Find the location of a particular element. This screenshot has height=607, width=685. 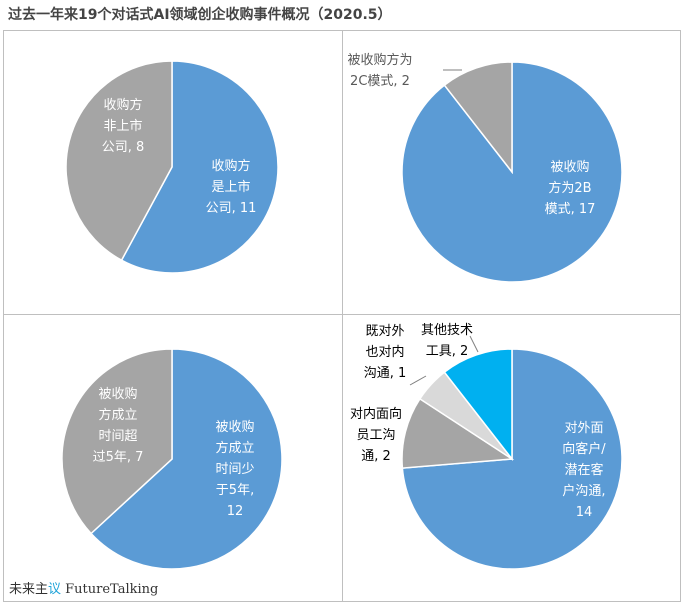

slice-label-line: 通, 2 is located at coordinates (376, 456).